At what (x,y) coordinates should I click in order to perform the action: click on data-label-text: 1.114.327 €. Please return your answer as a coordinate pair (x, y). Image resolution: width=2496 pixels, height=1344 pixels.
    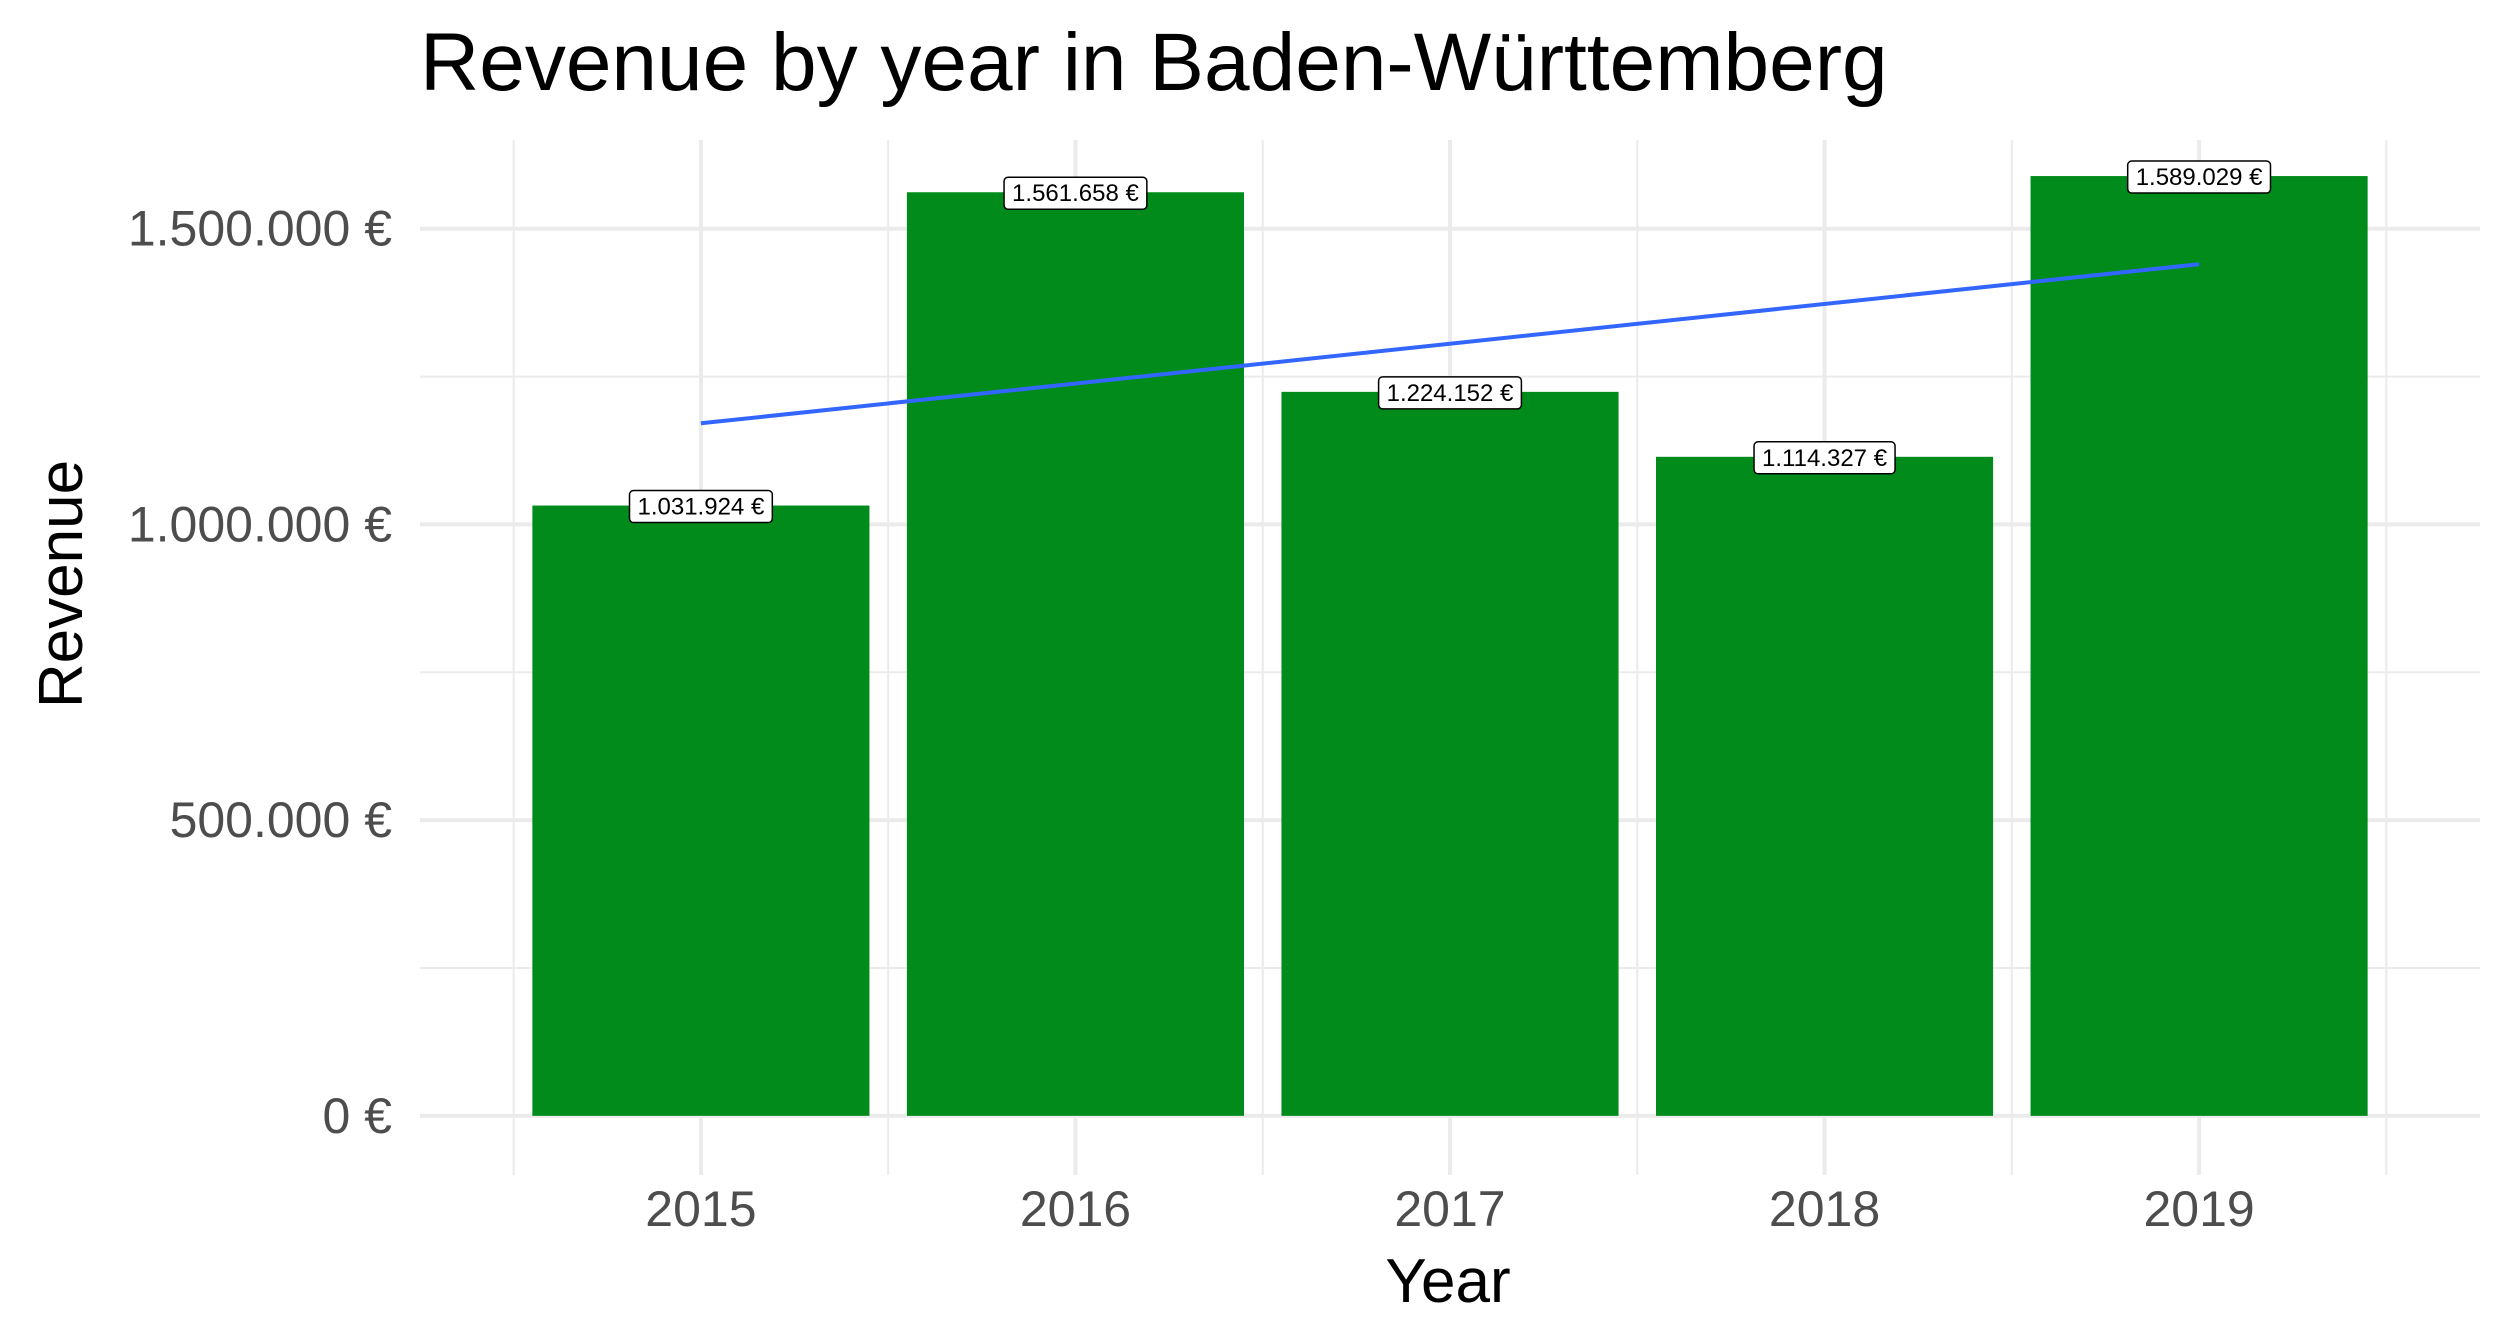
    Looking at the image, I should click on (1825, 458).